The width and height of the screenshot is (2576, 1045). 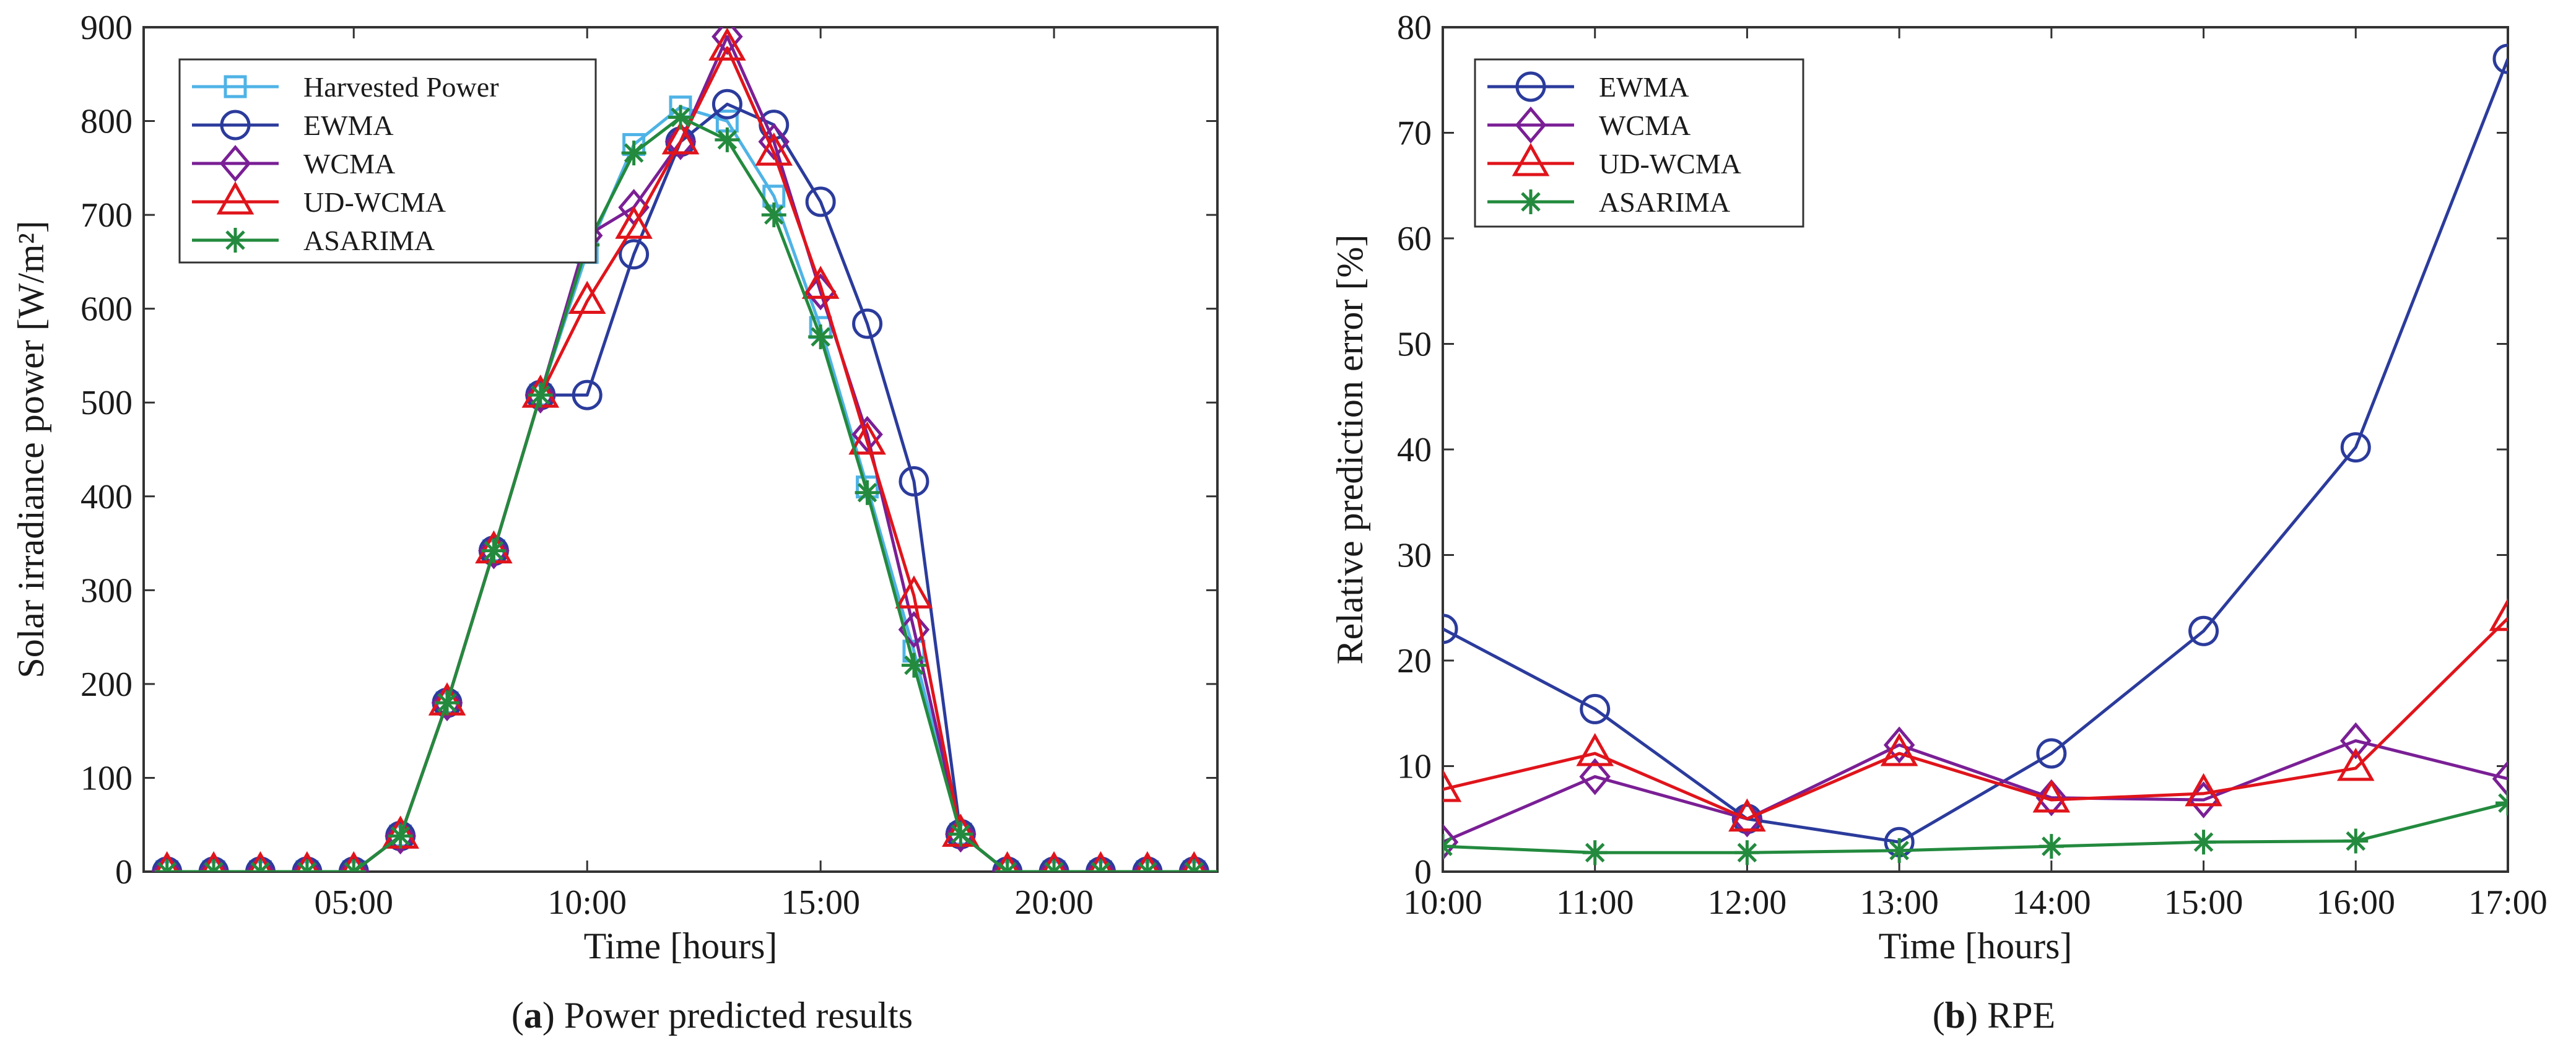 I want to click on x-tick-label: 10:00, so click(x=587, y=902).